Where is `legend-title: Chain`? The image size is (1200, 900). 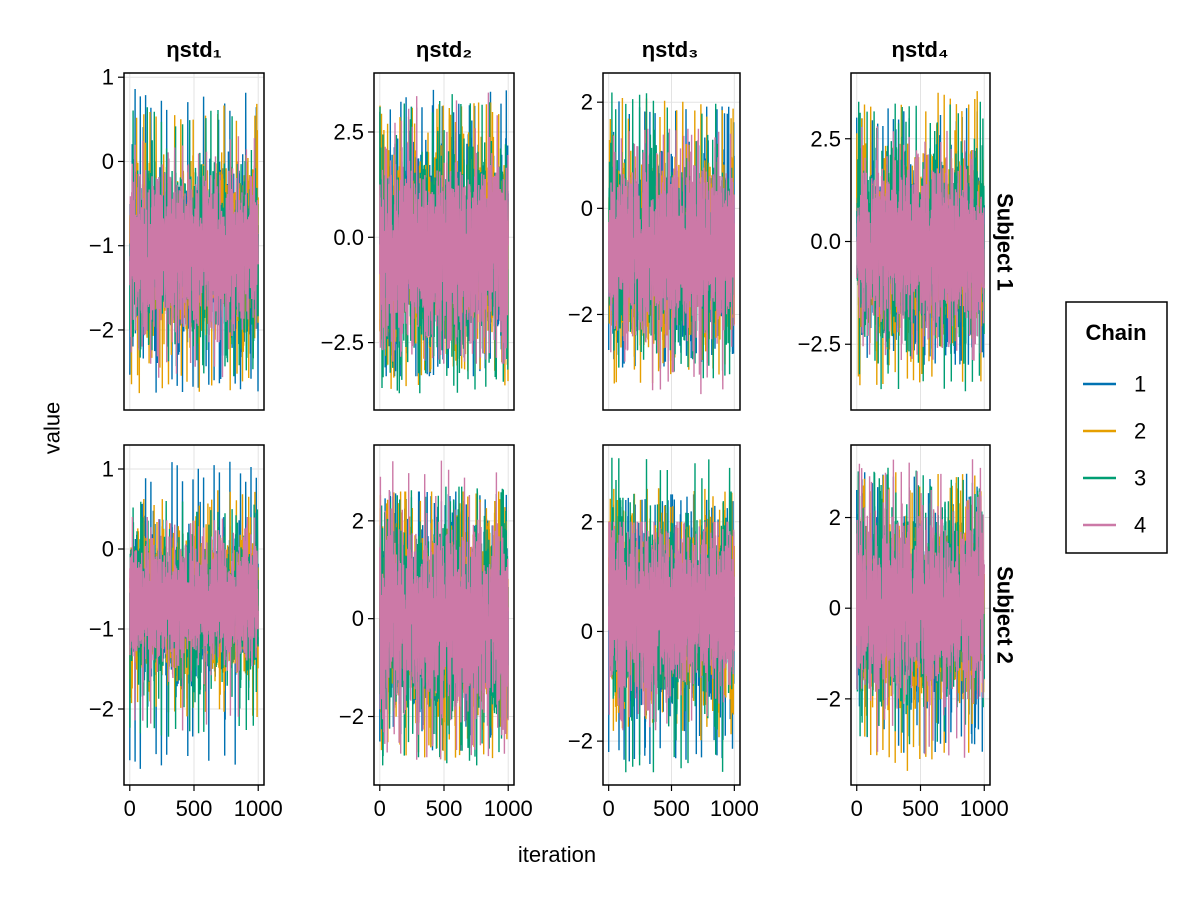
legend-title: Chain is located at coordinates (1115, 332).